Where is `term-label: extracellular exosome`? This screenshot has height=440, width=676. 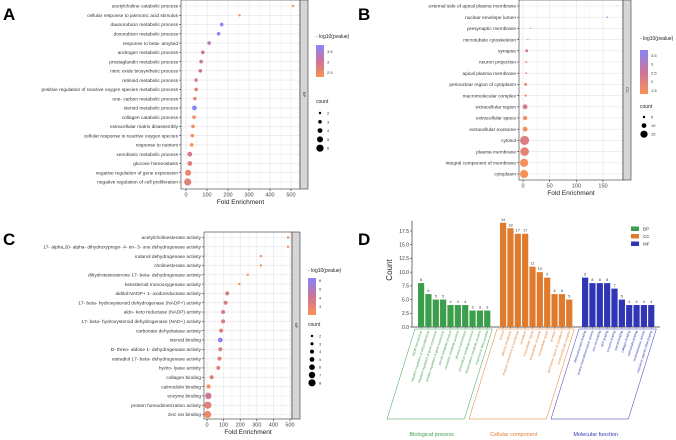 term-label: extracellular exosome is located at coordinates (492, 130).